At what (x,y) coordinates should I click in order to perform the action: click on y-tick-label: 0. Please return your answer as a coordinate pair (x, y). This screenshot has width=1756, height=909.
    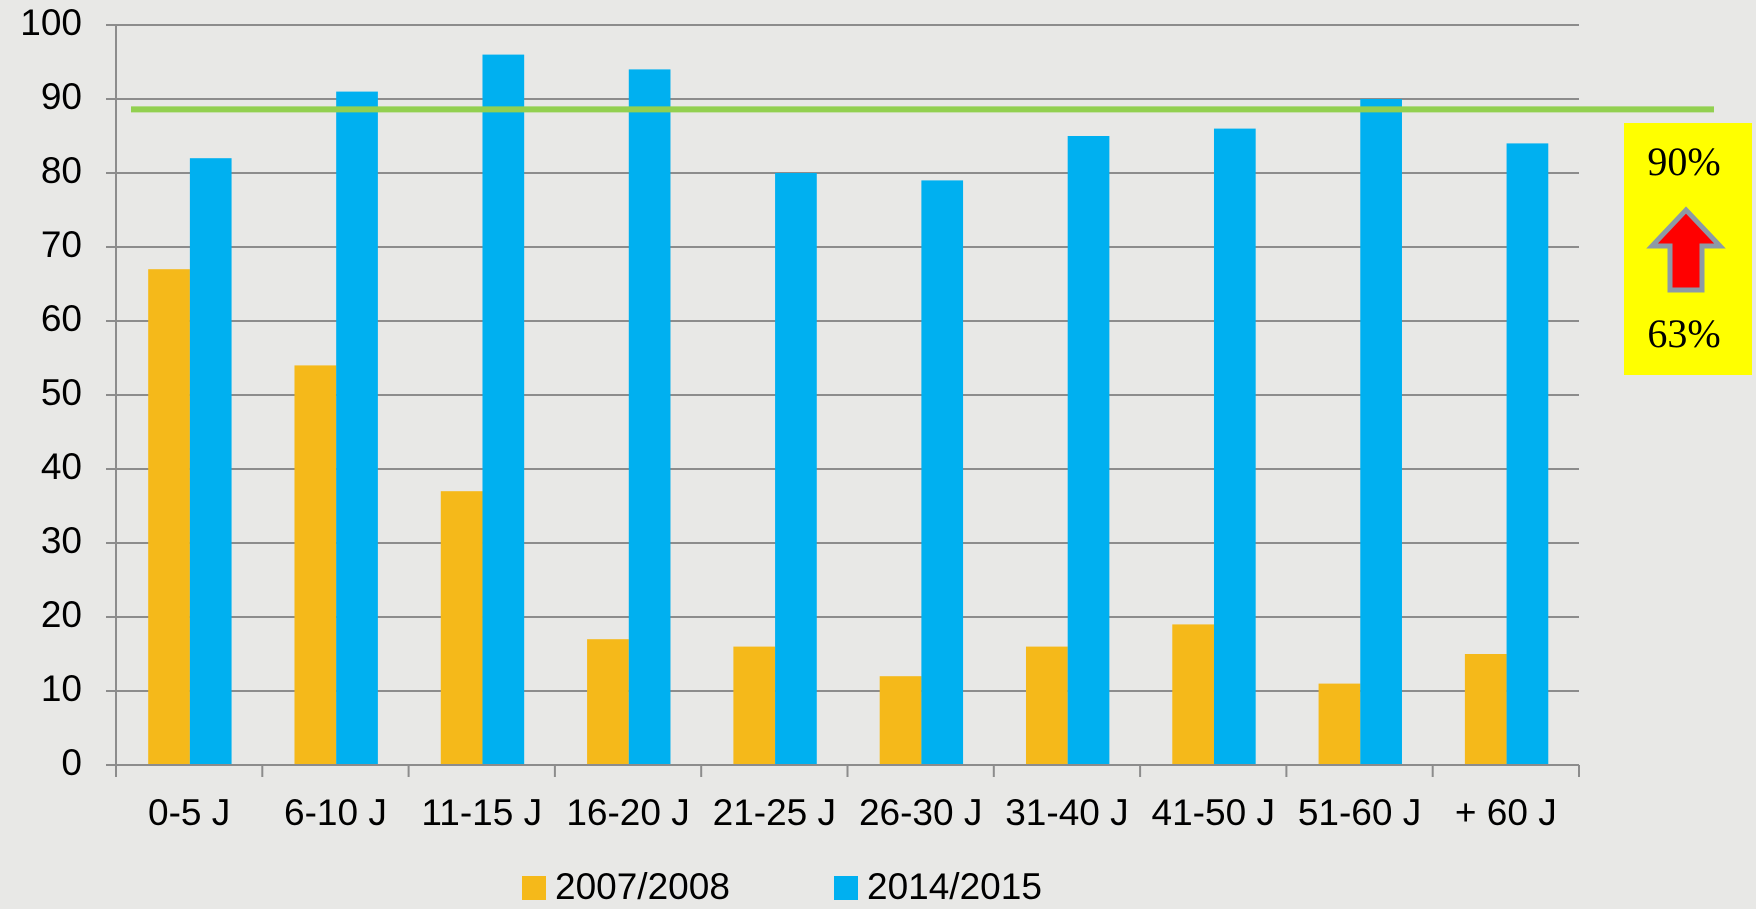
    Looking at the image, I should click on (71, 762).